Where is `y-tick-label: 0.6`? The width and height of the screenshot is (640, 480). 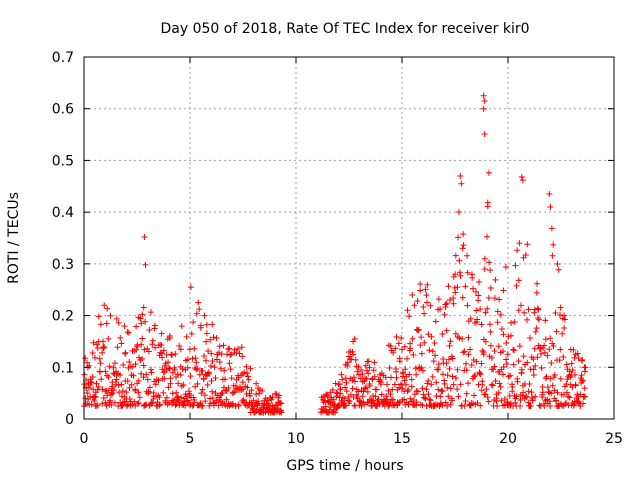
y-tick-label: 0.6 is located at coordinates (63, 110).